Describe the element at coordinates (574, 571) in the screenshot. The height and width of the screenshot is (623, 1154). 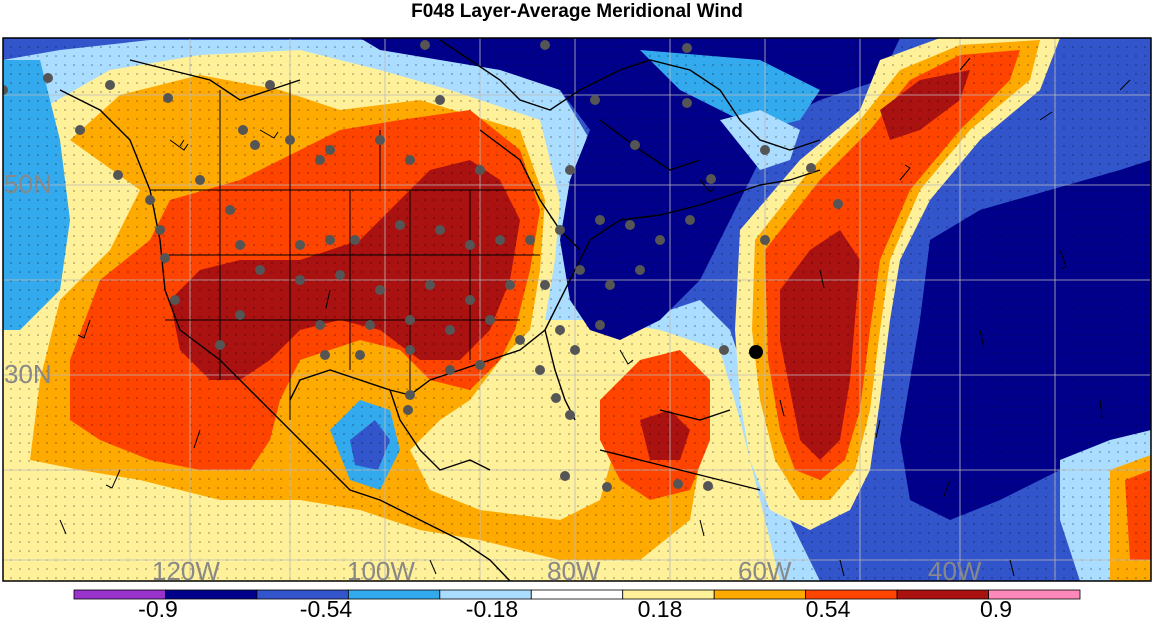
I see `lon-label-80w: 80W` at that location.